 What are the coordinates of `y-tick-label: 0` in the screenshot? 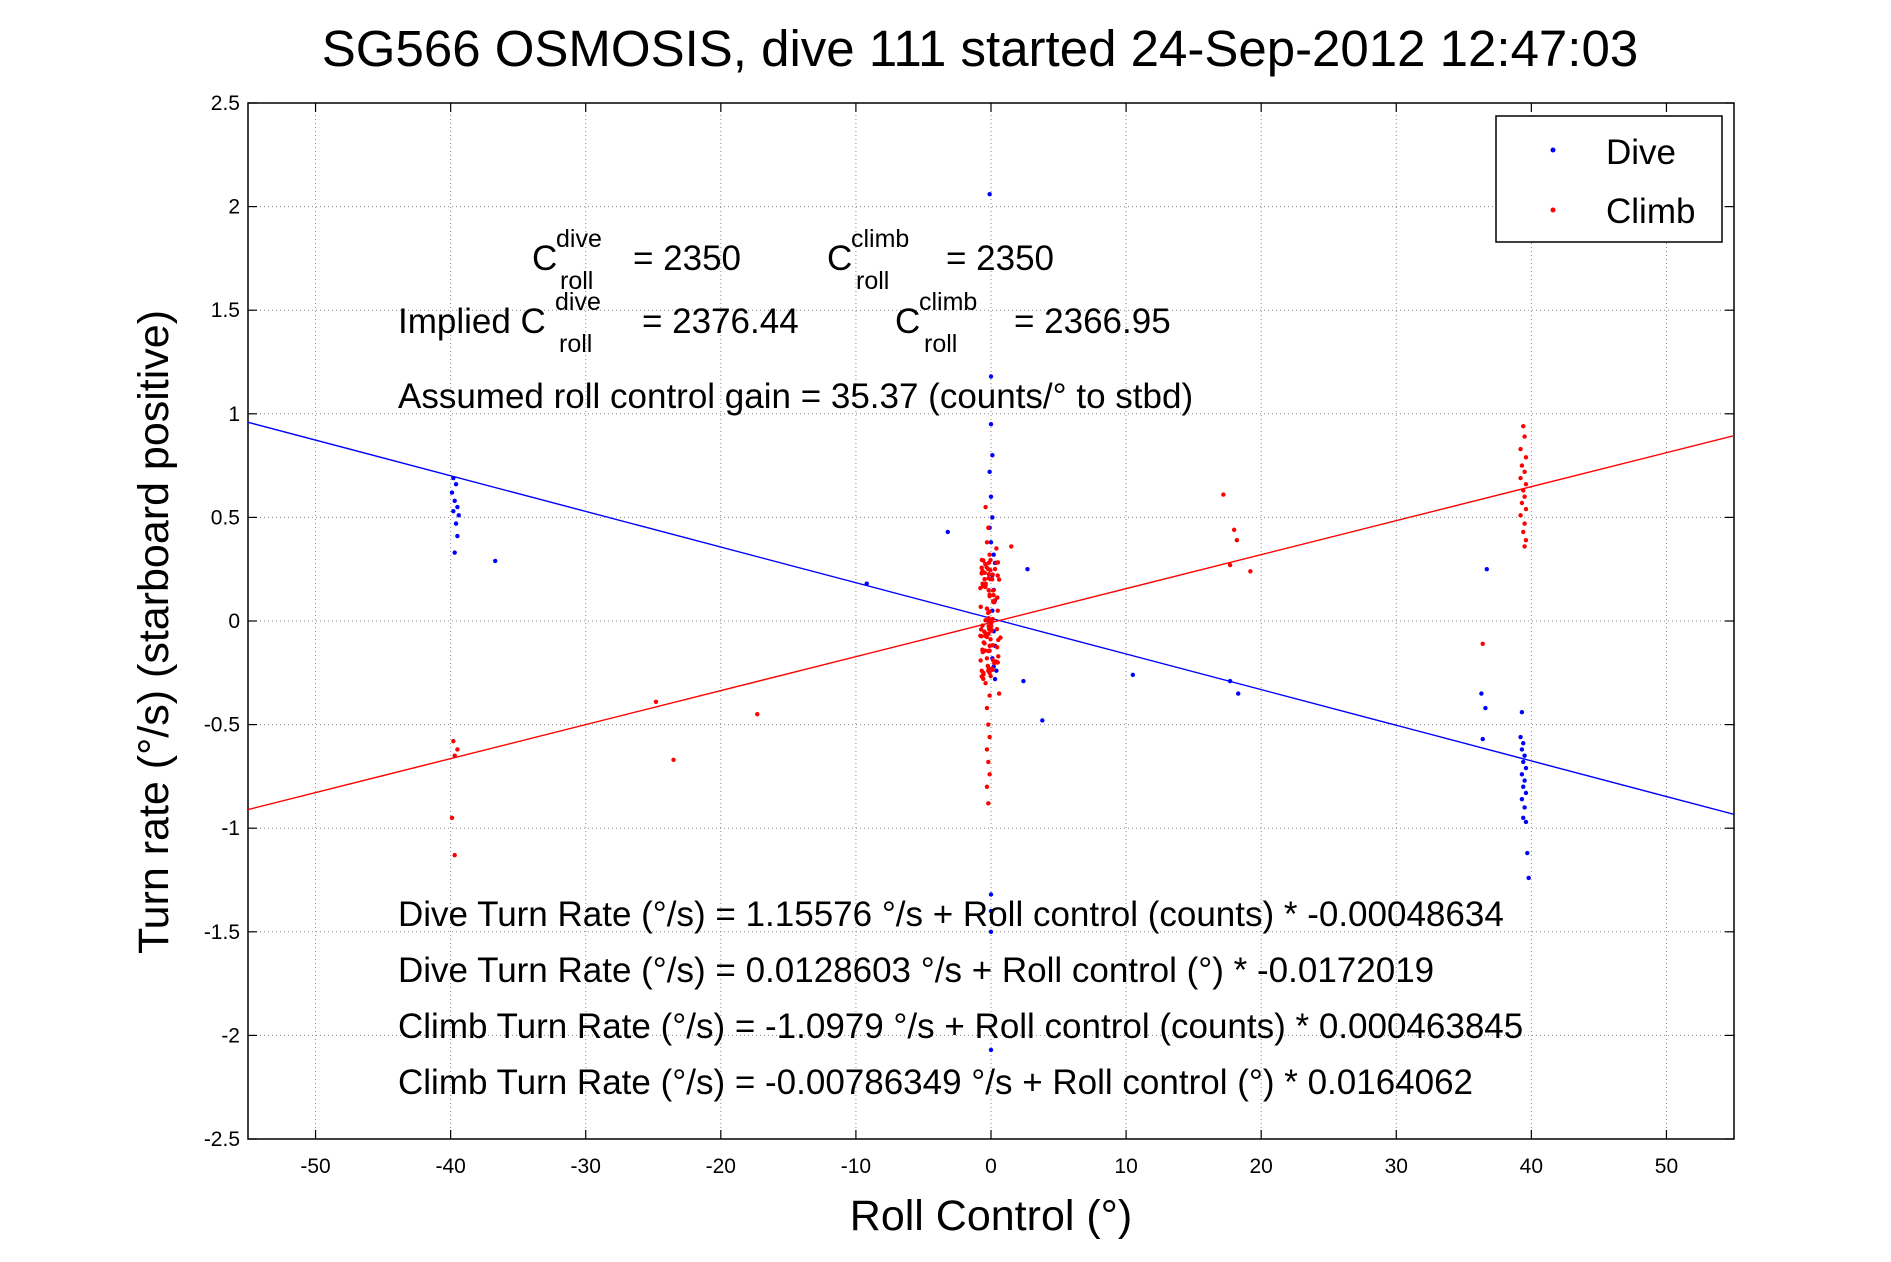 It's located at (234, 621).